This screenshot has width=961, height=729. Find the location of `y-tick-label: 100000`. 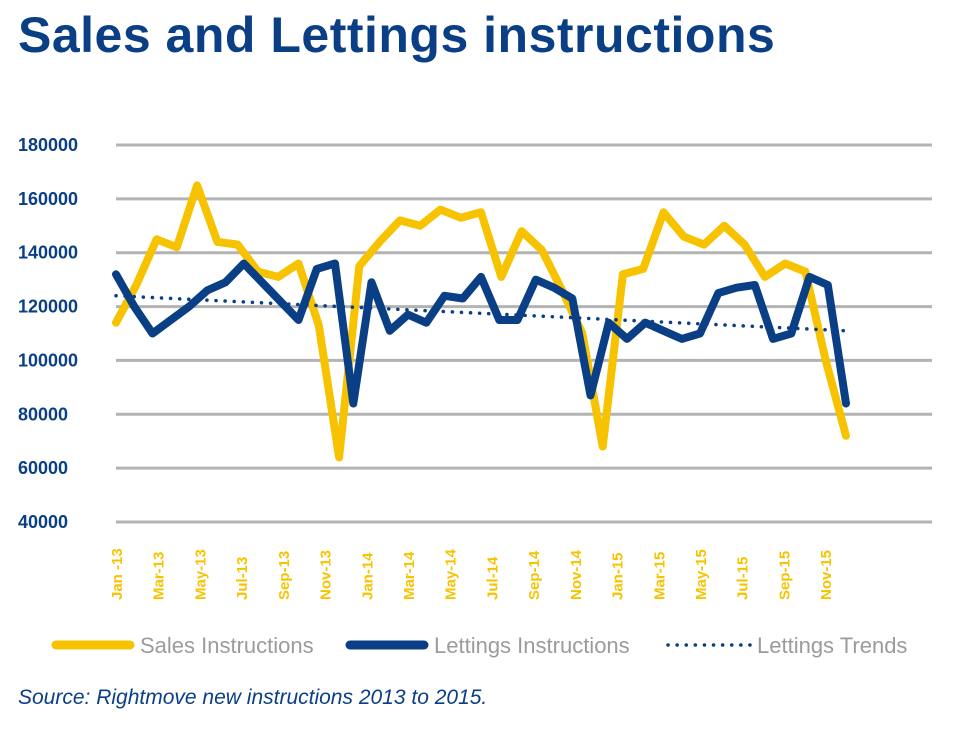

y-tick-label: 100000 is located at coordinates (48, 360).